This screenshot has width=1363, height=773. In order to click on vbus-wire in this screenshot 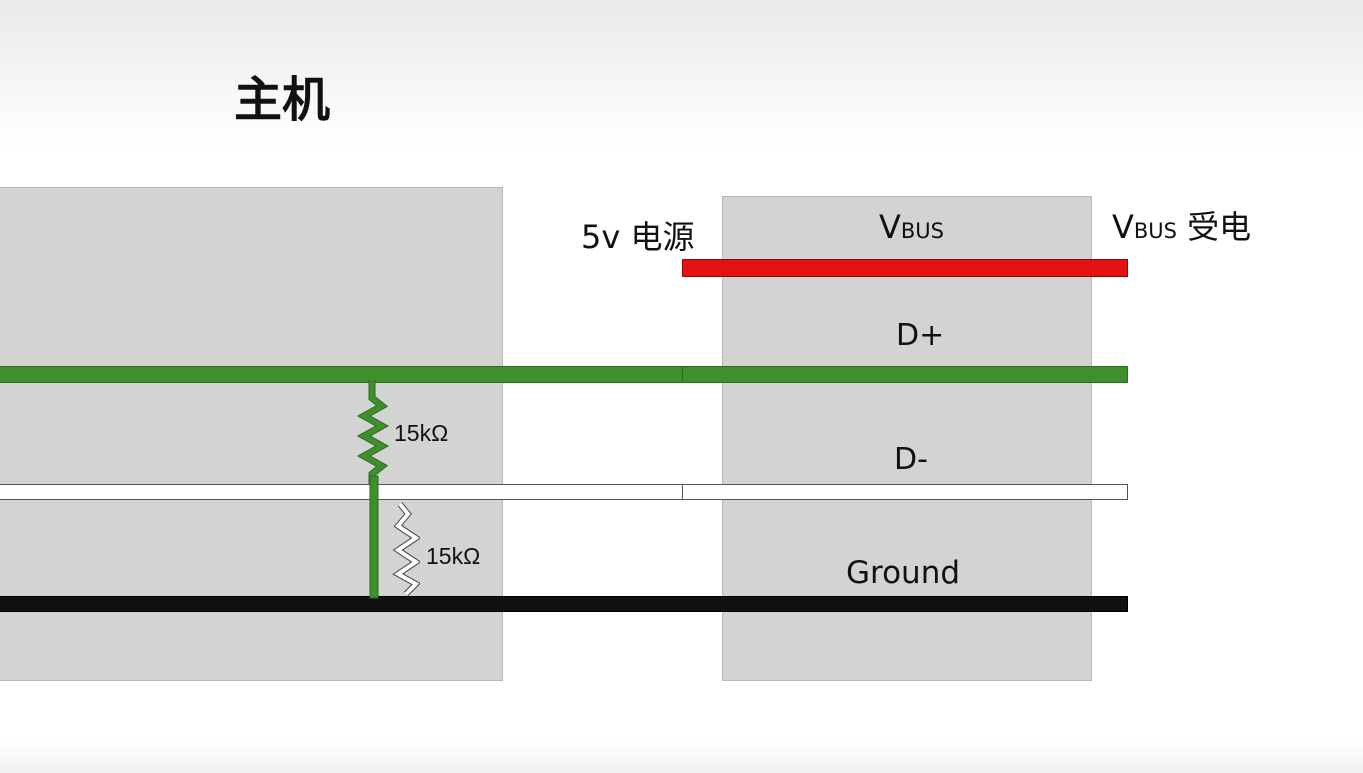, I will do `click(905, 268)`.